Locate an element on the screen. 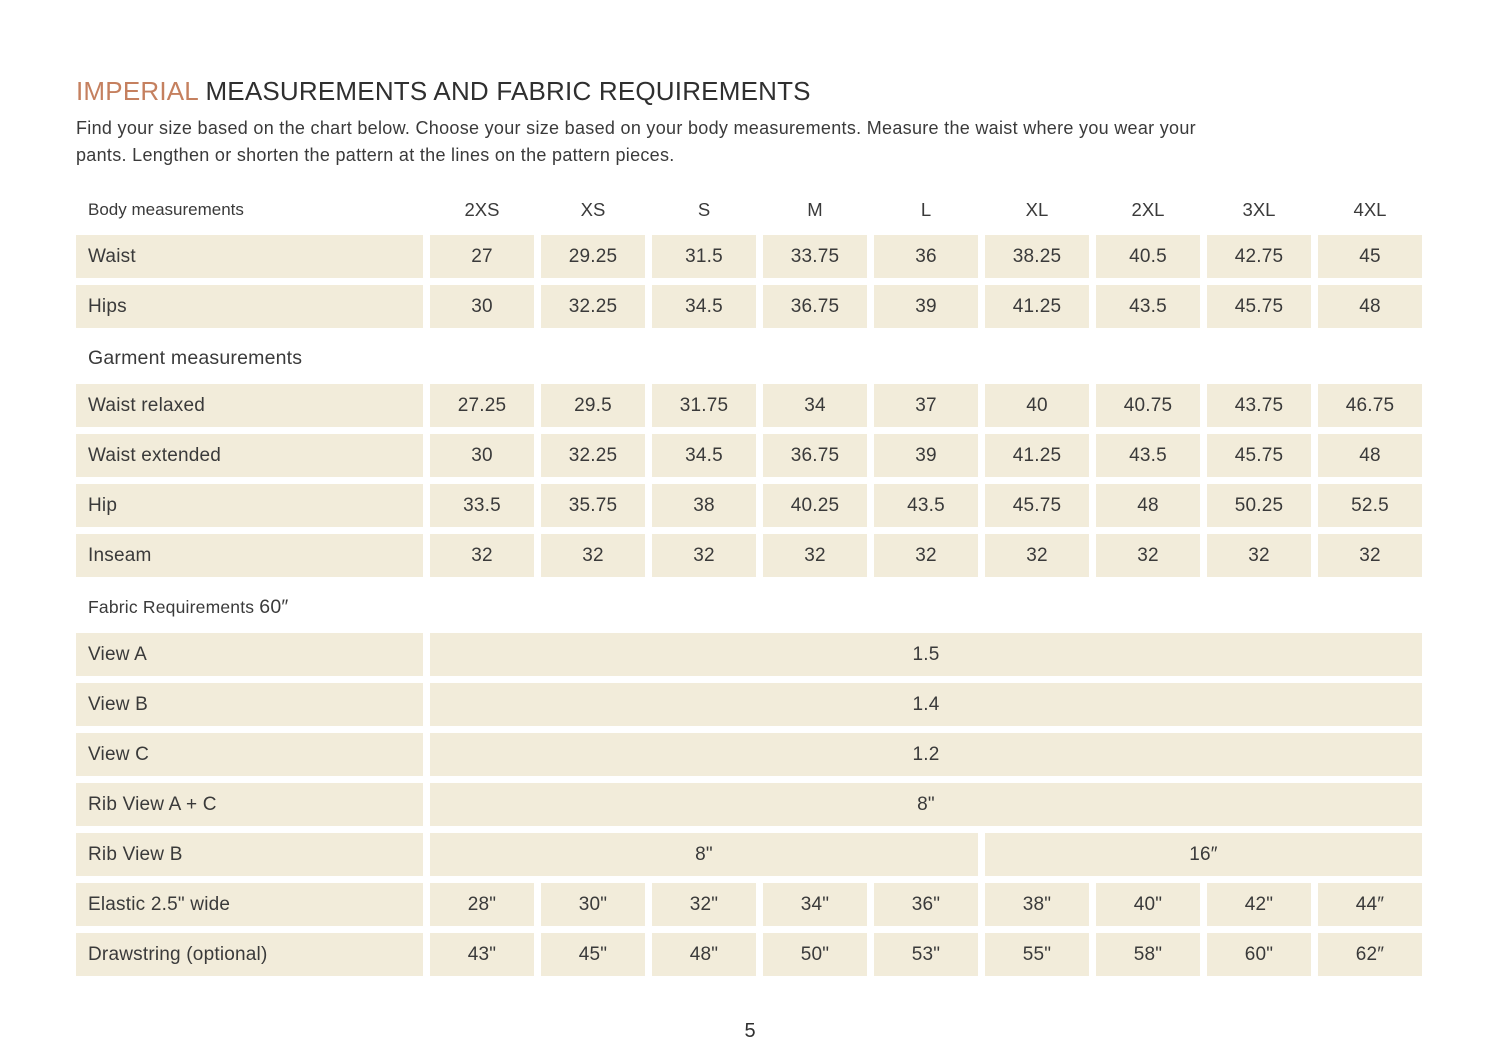 The height and width of the screenshot is (1058, 1500). row-label-waist-extended: Waist extended is located at coordinates (249, 455).